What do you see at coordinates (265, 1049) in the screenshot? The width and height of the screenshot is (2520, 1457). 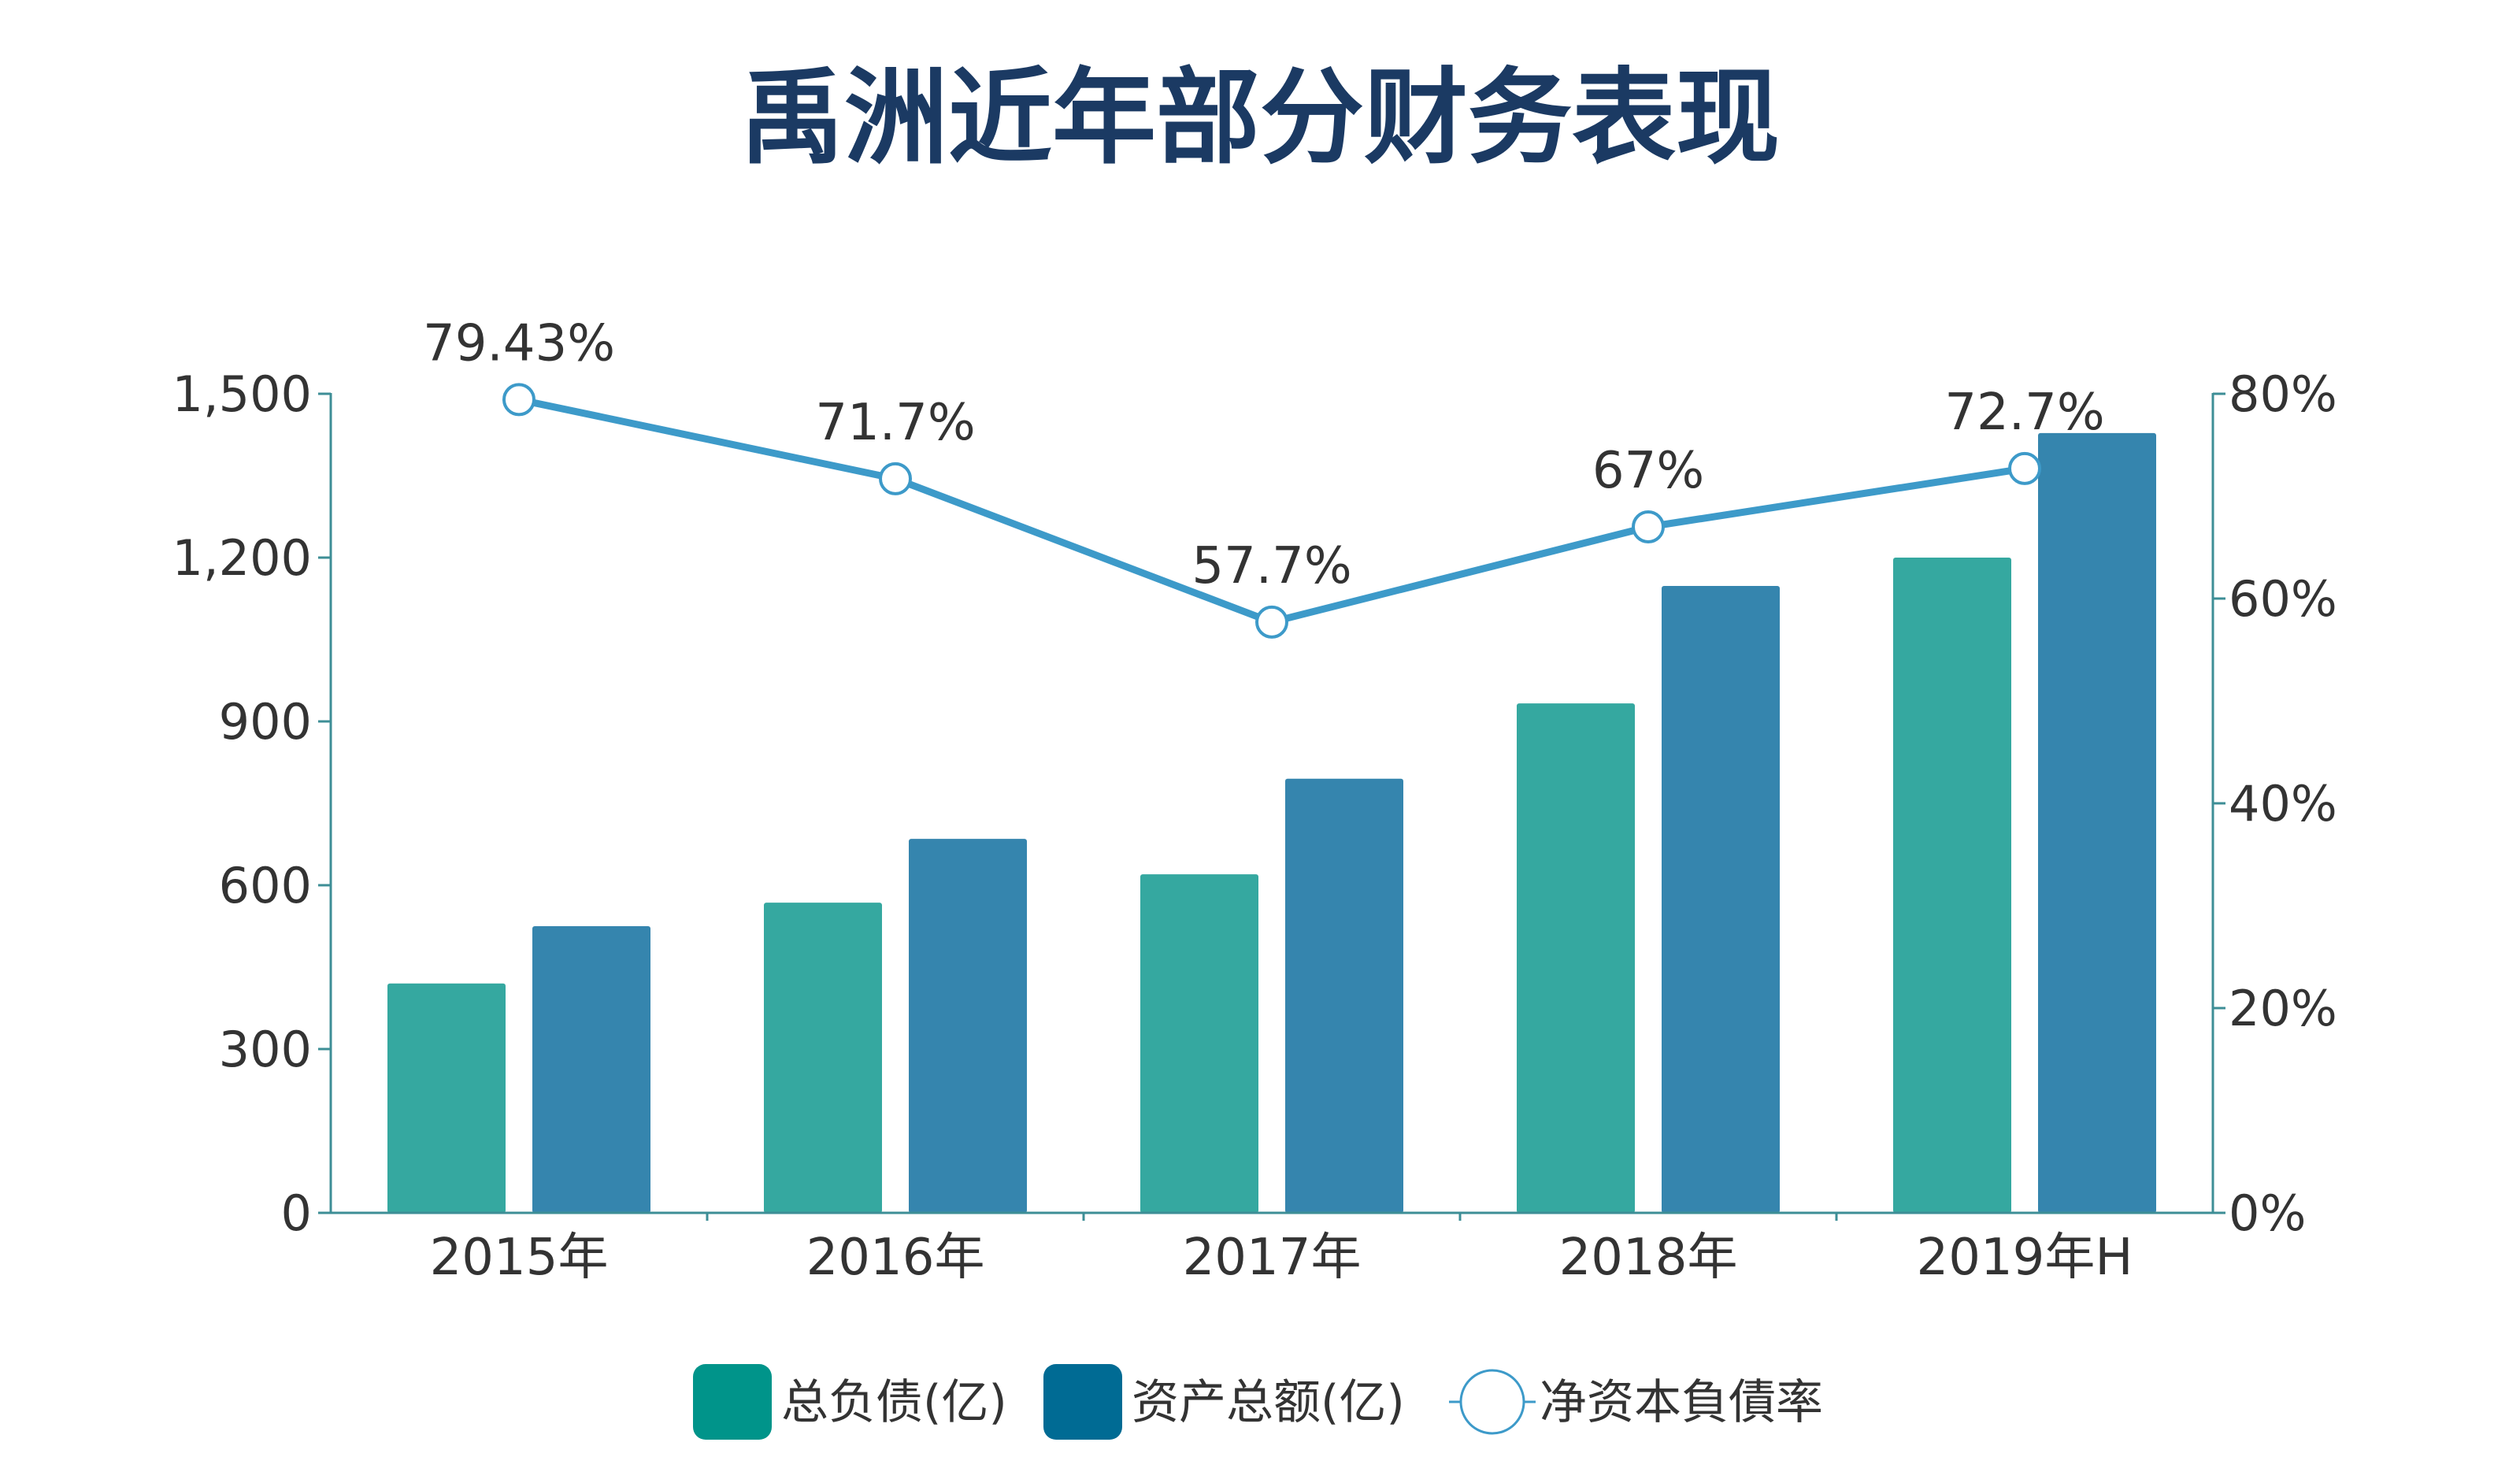 I see `left-tick-label-1: 300` at bounding box center [265, 1049].